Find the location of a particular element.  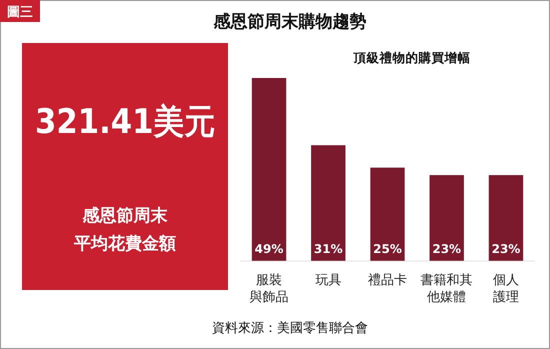

data-label: 25% is located at coordinates (387, 249).